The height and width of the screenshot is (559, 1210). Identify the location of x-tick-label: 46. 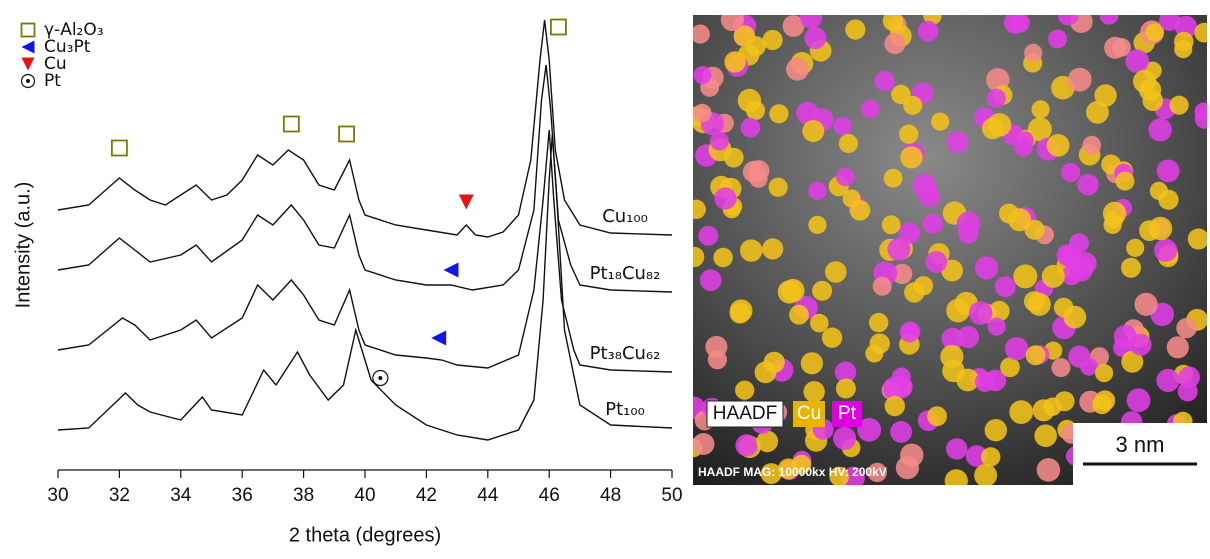
(549, 495).